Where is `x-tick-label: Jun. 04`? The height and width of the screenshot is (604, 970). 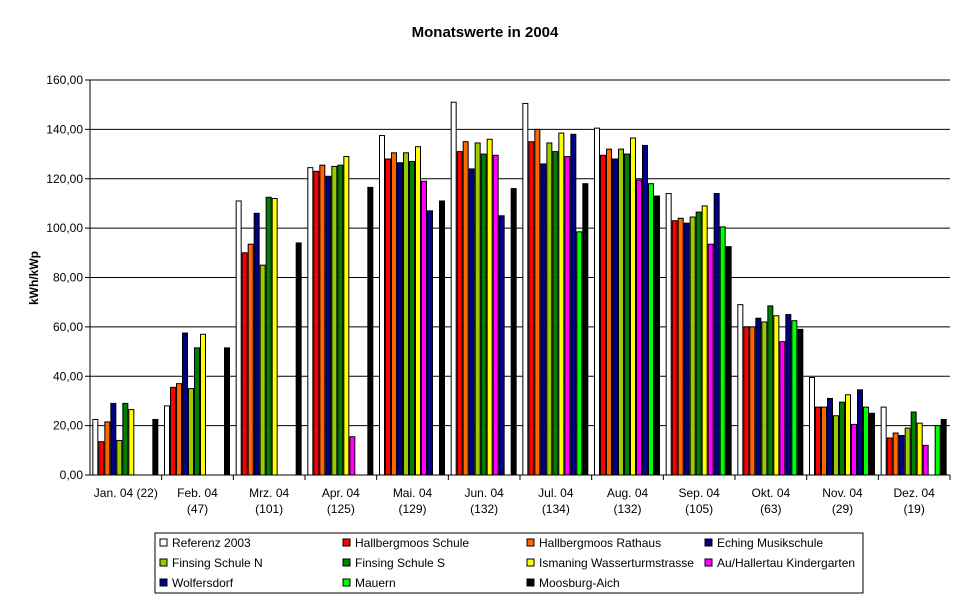 x-tick-label: Jun. 04 is located at coordinates (484, 493).